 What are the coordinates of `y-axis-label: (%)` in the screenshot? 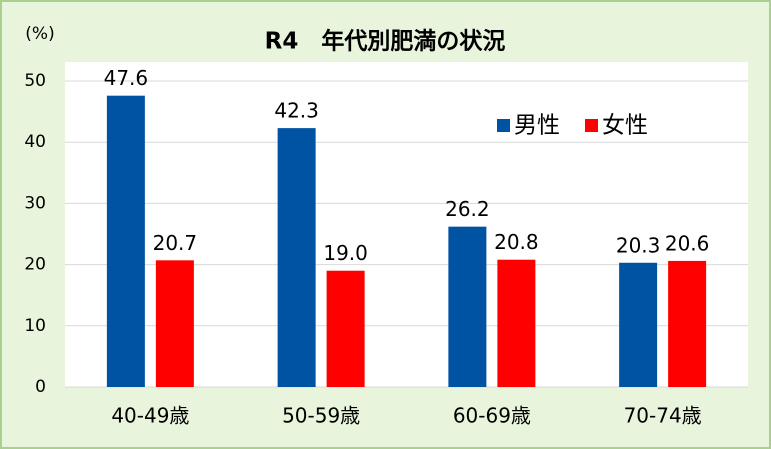 It's located at (39, 34).